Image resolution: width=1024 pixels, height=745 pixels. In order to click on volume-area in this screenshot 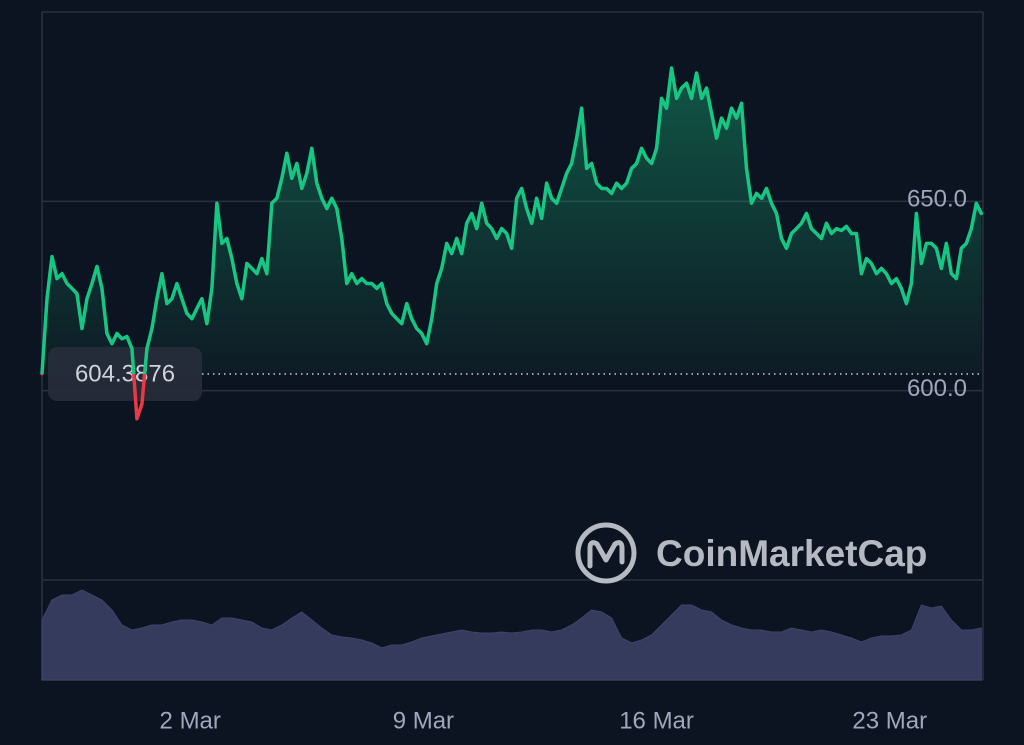, I will do `click(511, 635)`.